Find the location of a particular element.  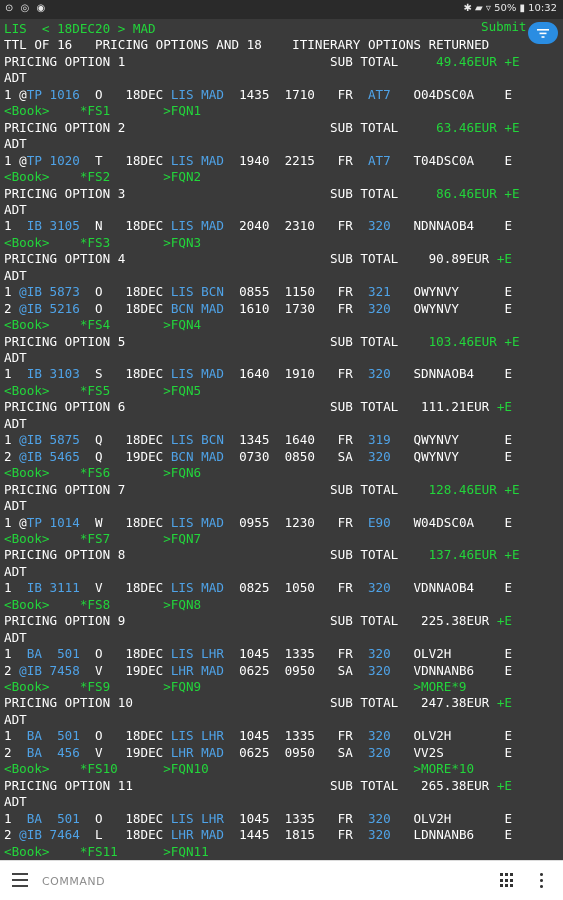

terminal-text: OWYNVY E is located at coordinates (451, 308).